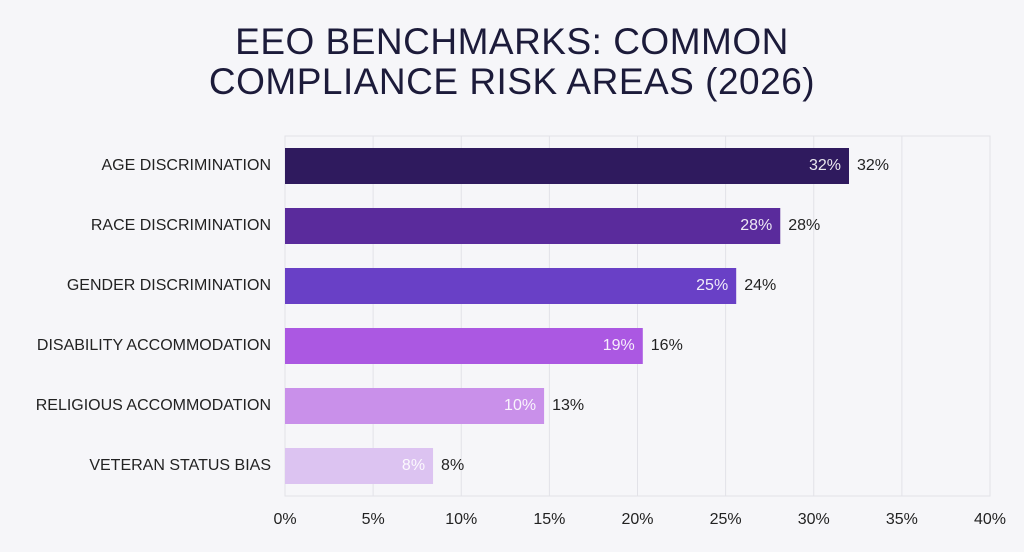 The width and height of the screenshot is (1024, 552). I want to click on x-tick-label: 15%, so click(549, 519).